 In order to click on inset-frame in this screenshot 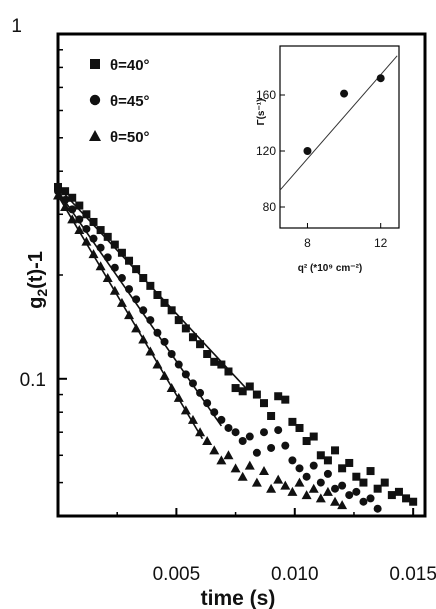, I will do `click(339, 137)`.